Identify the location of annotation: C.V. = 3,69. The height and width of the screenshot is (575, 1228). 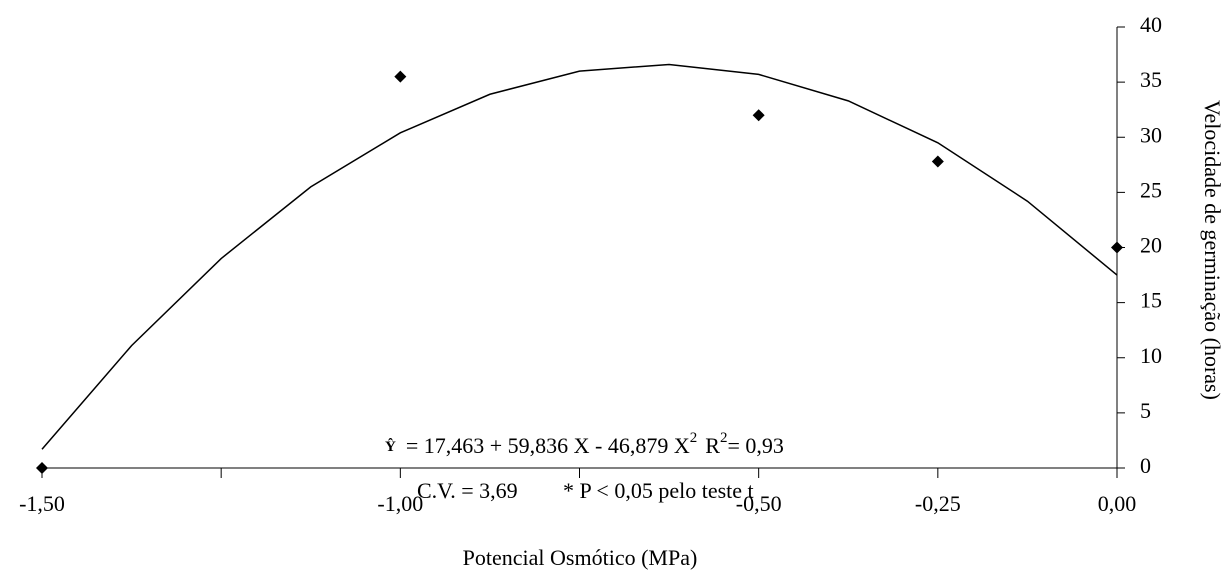
(467, 490).